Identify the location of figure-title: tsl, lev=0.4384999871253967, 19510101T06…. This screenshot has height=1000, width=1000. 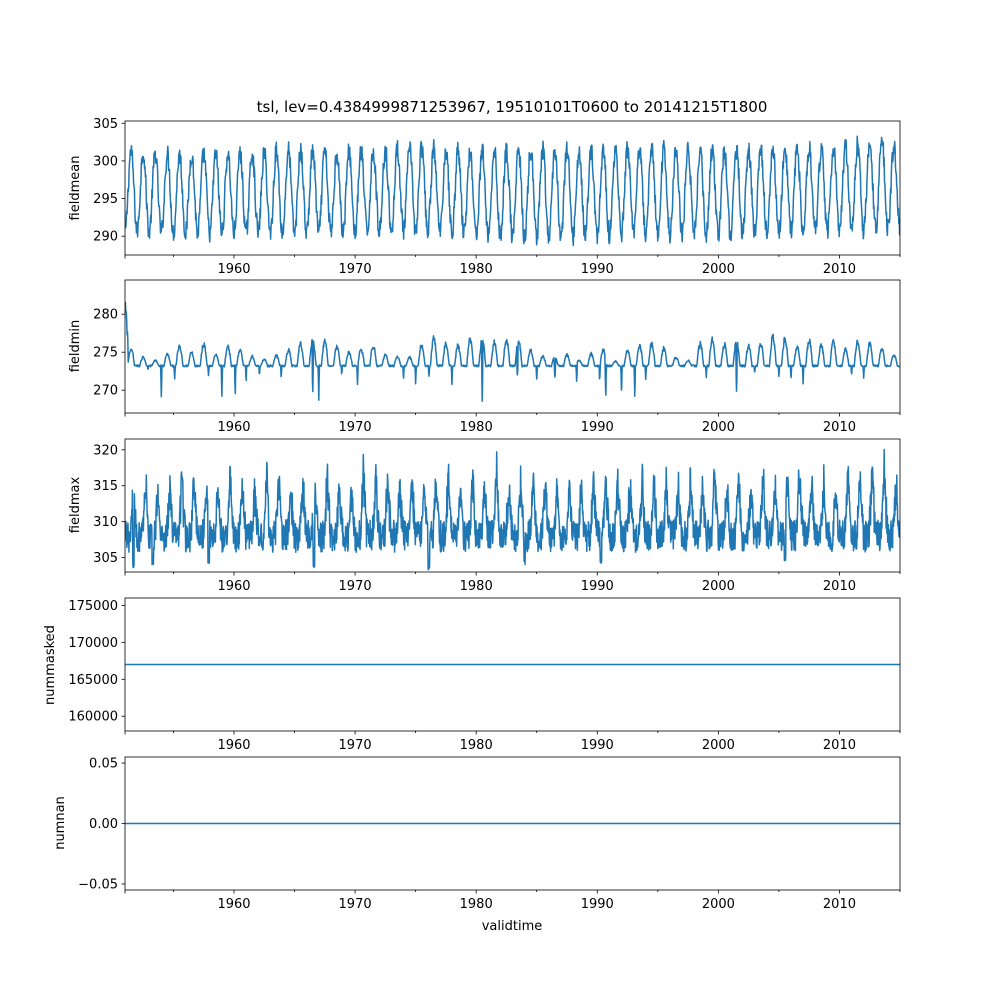
(512, 107).